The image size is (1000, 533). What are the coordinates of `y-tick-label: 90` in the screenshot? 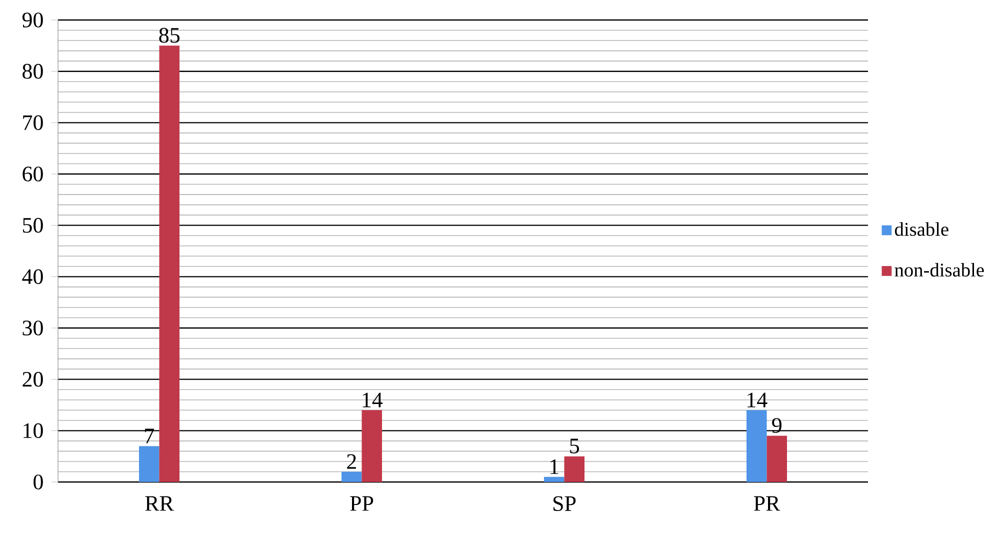 It's located at (32, 20).